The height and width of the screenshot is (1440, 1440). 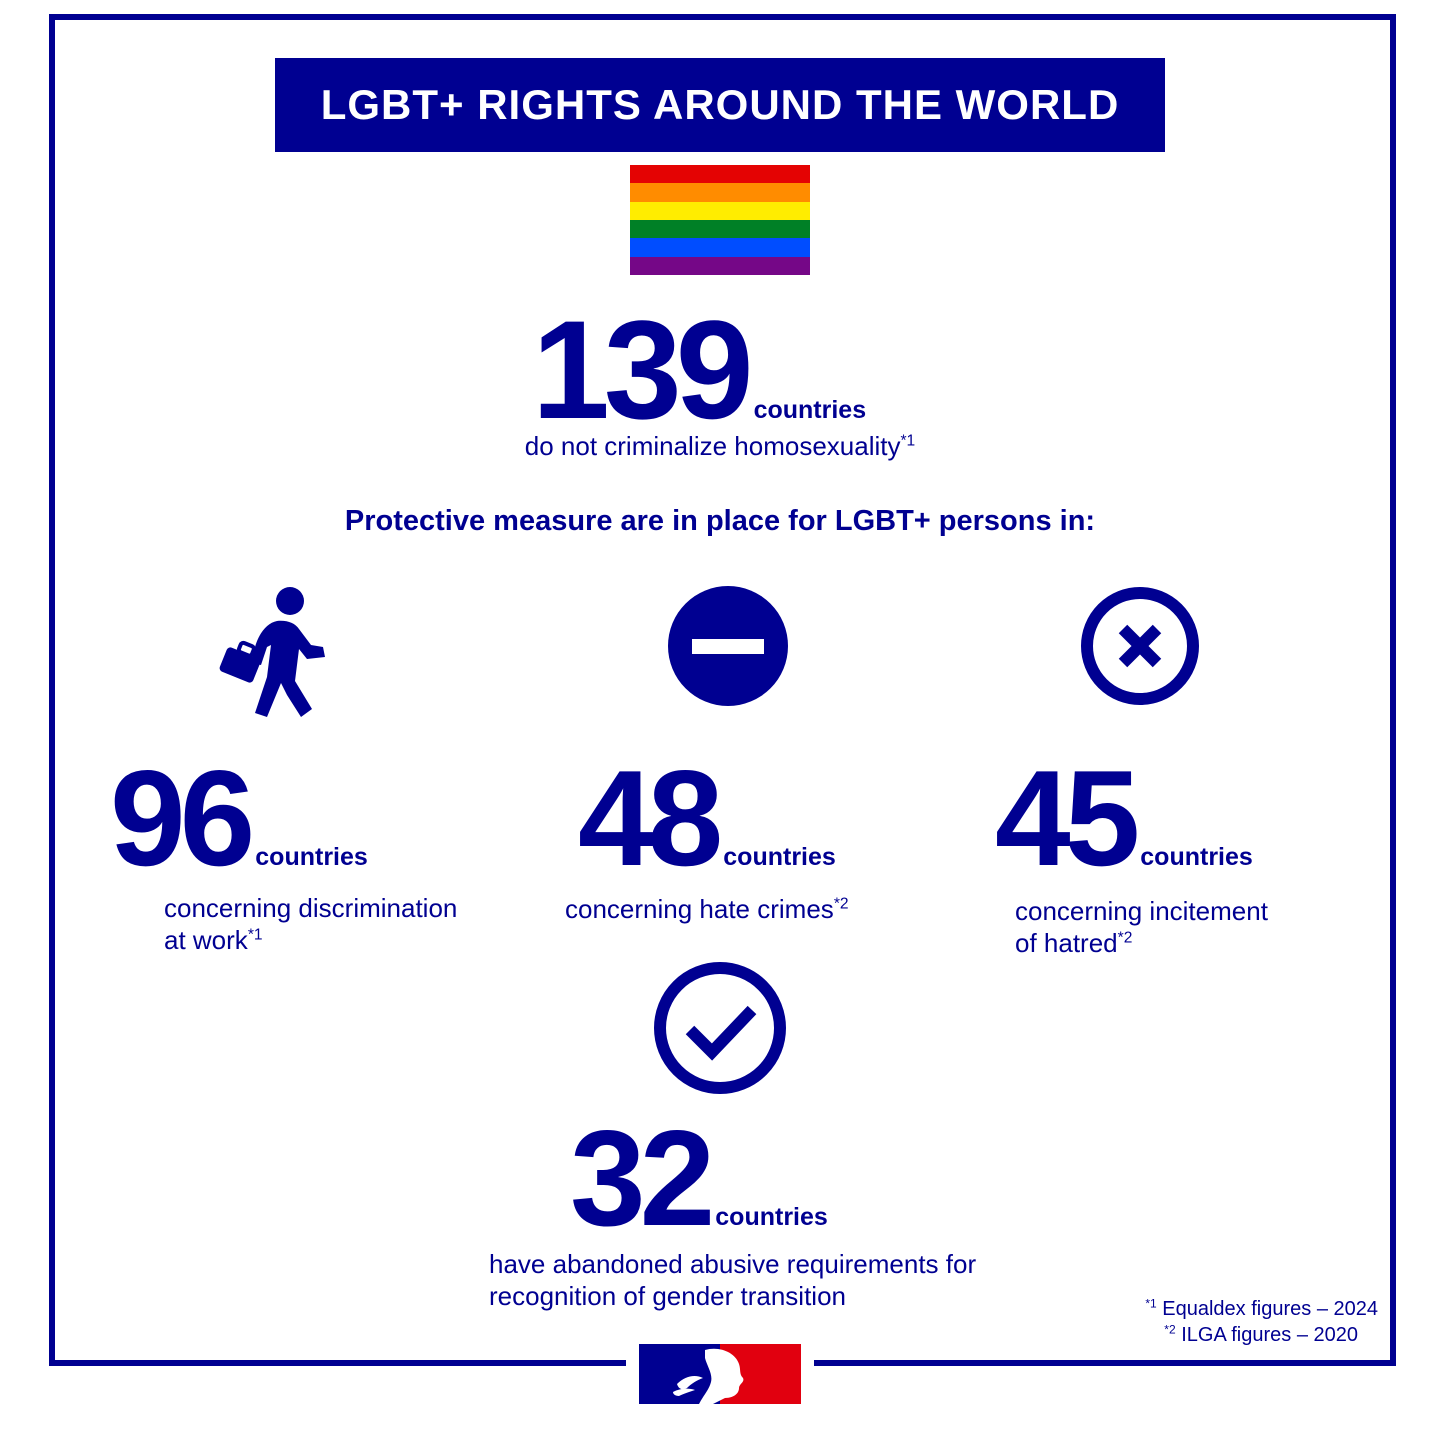 What do you see at coordinates (1067, 818) in the screenshot?
I see `stat-number: 45` at bounding box center [1067, 818].